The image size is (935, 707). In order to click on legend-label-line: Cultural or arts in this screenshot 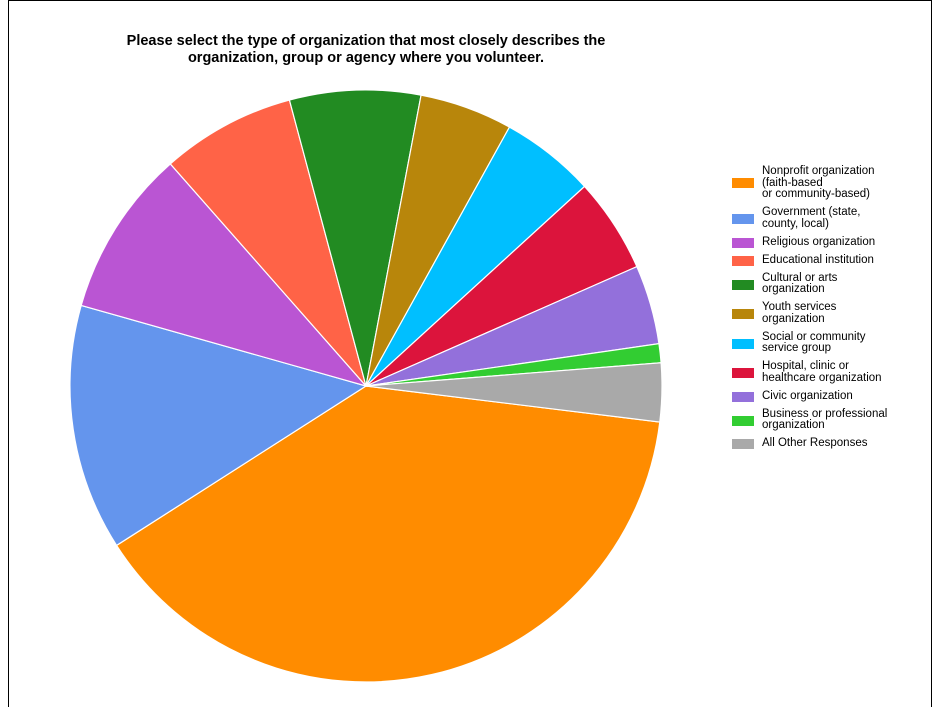, I will do `click(800, 277)`.